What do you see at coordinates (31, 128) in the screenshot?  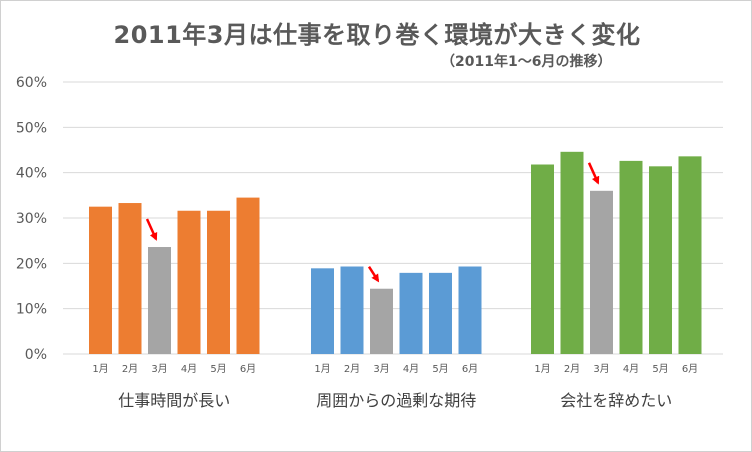 I see `y-tick-label: 50%` at bounding box center [31, 128].